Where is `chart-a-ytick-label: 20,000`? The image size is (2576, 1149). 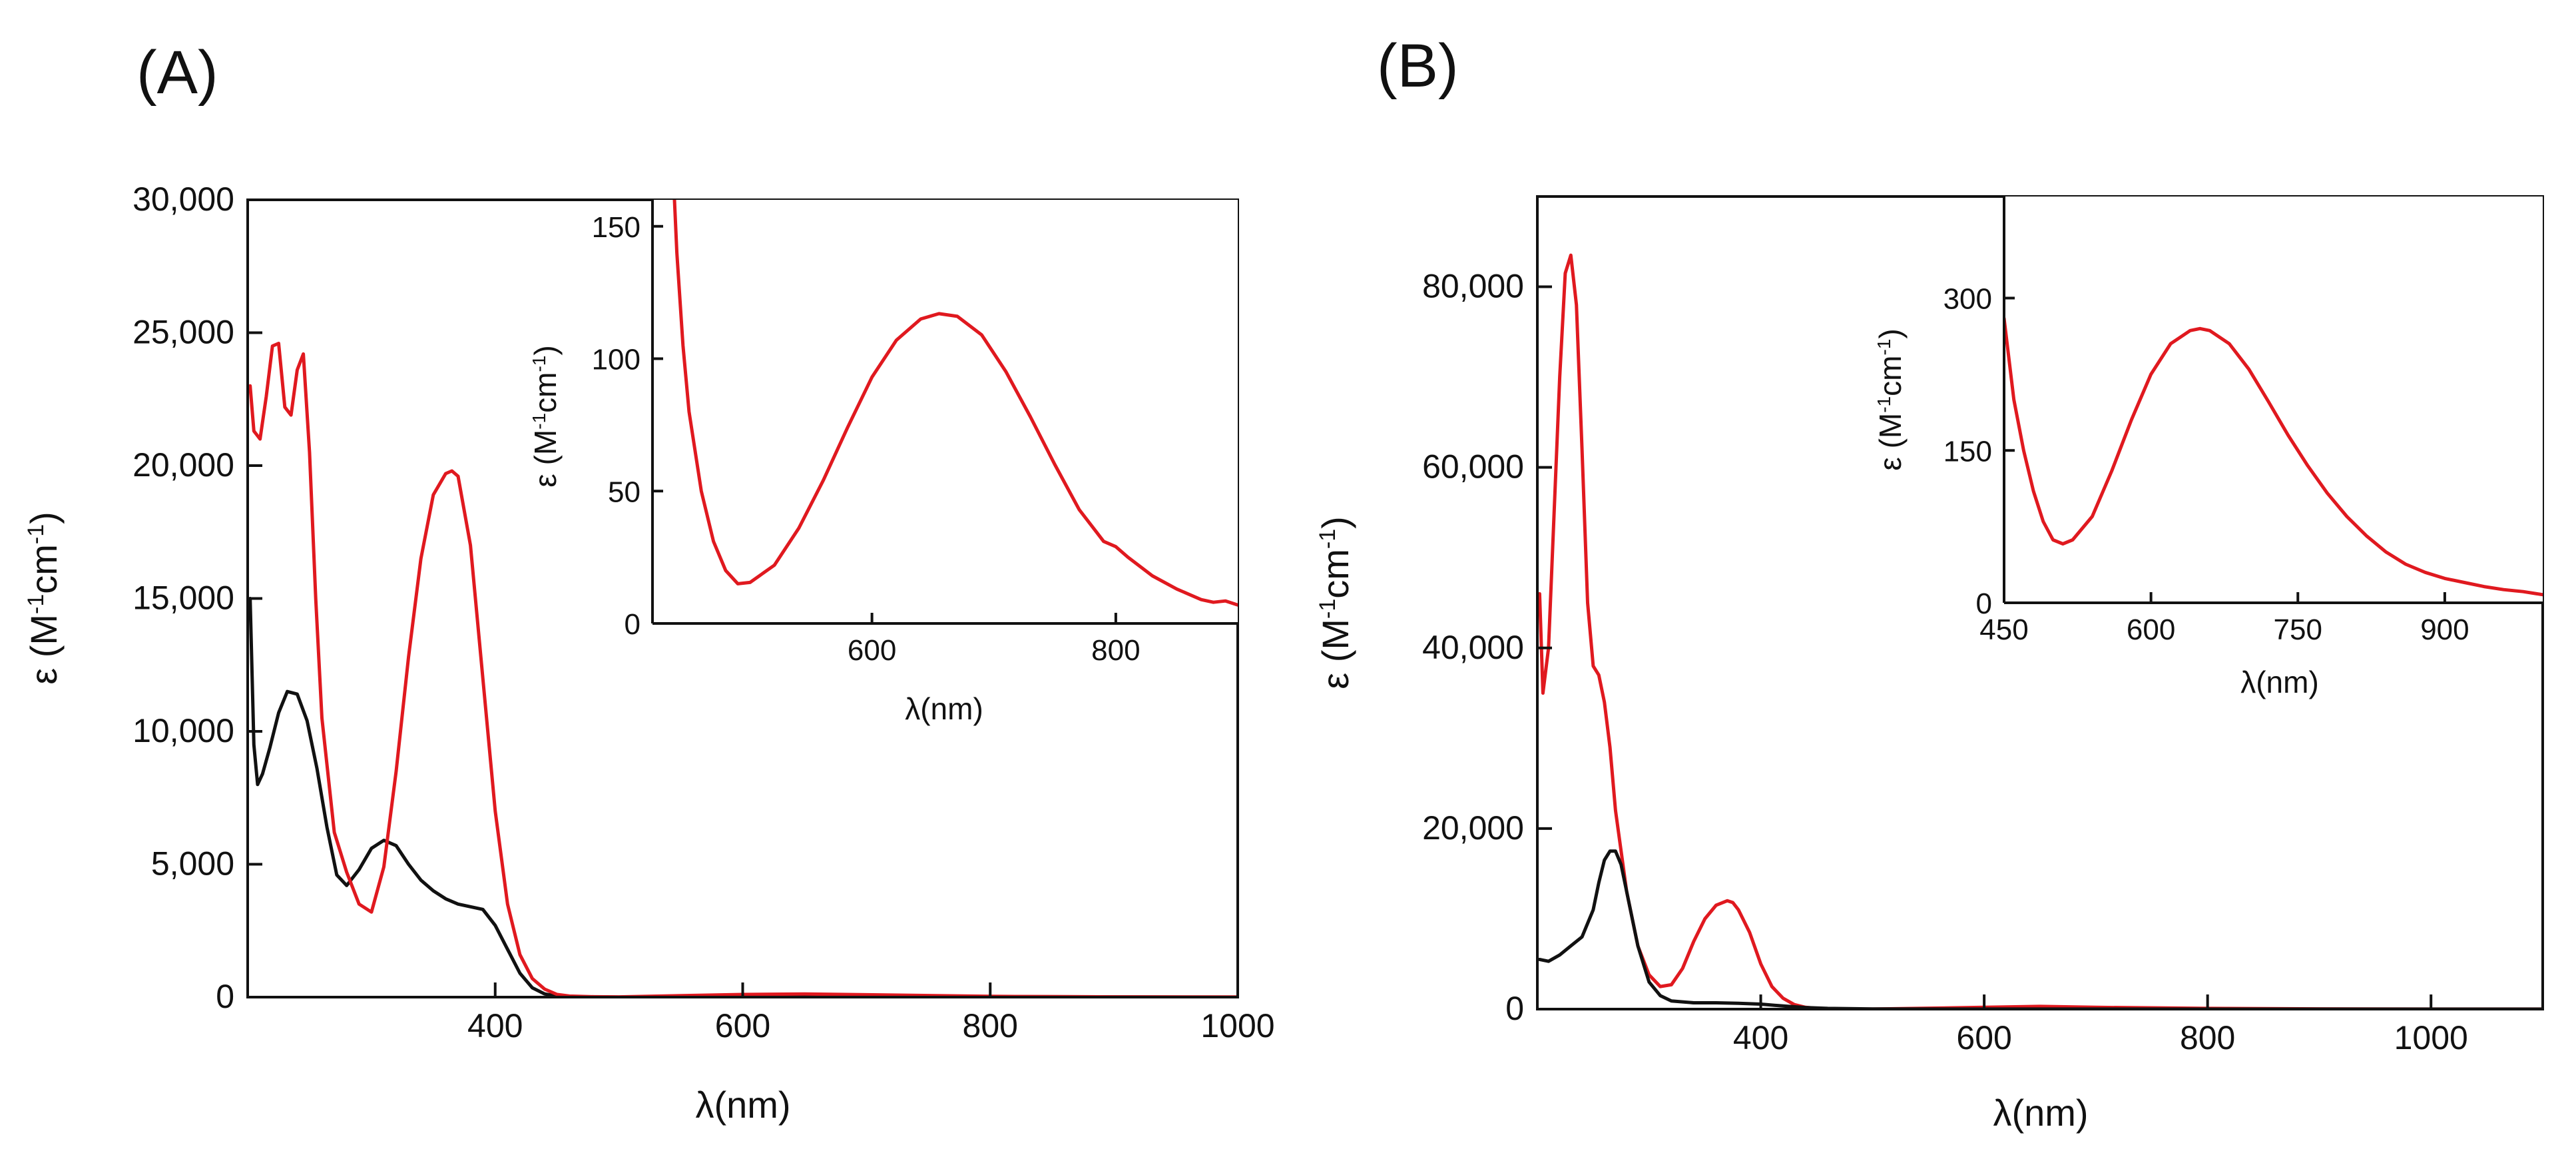 chart-a-ytick-label: 20,000 is located at coordinates (183, 465).